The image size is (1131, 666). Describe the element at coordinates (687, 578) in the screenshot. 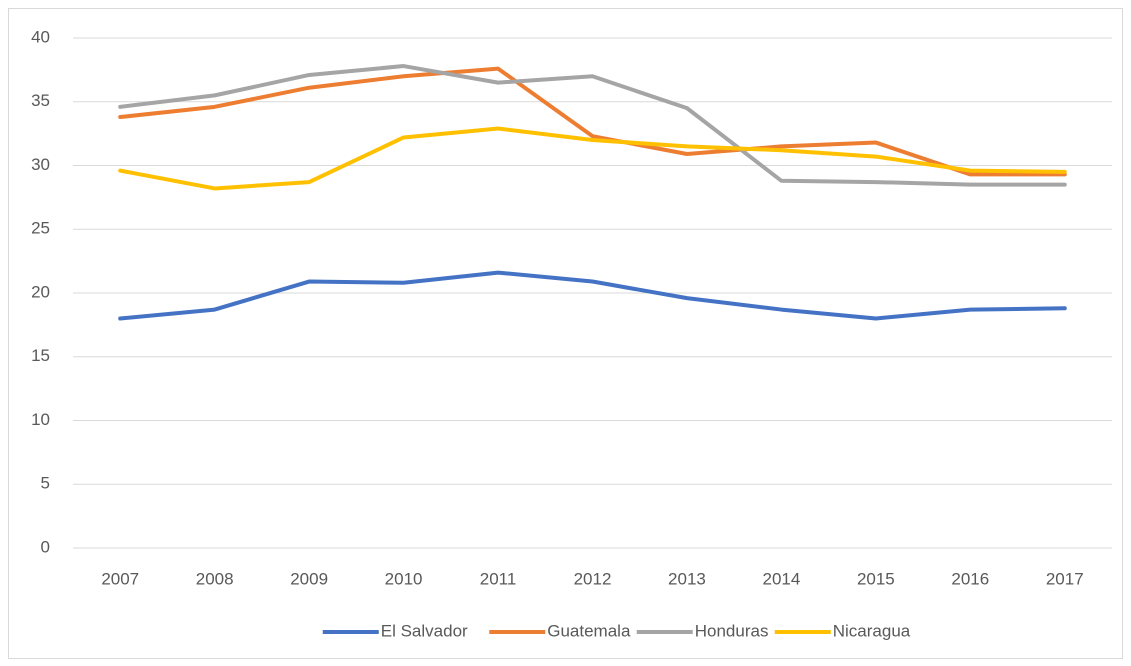

I see `x-tick-label: 2013` at that location.